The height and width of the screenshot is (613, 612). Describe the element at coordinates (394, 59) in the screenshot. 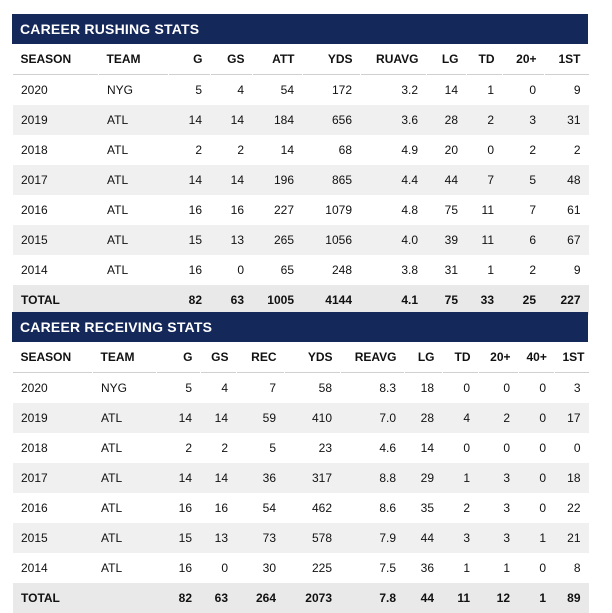

I see `col-ruavg: RUAVG` at that location.